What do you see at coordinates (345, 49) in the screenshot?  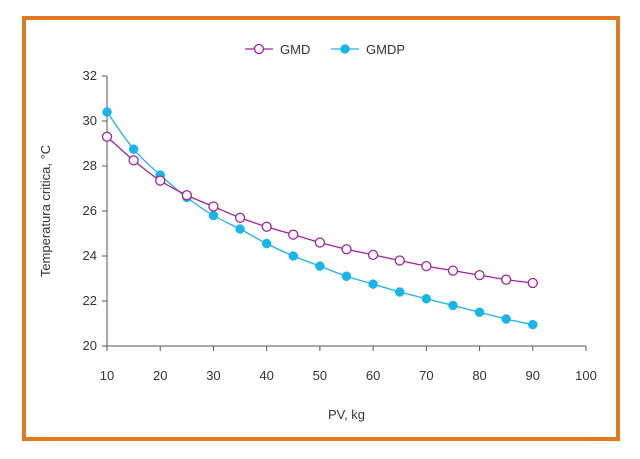 I see `legend-marker-gmdp` at bounding box center [345, 49].